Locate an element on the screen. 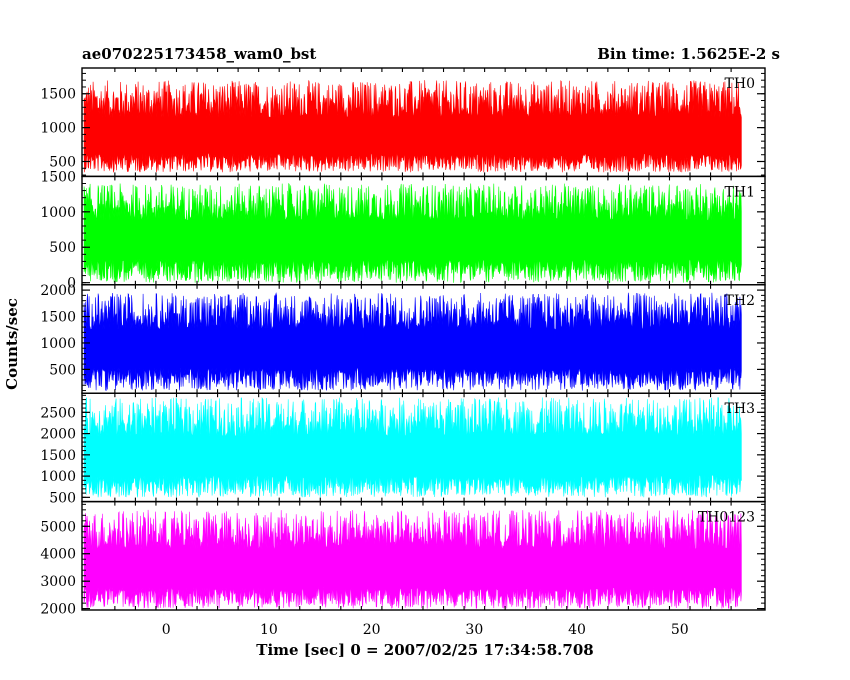  chart-title: ae070225173458_wam0_bst is located at coordinates (199, 54).